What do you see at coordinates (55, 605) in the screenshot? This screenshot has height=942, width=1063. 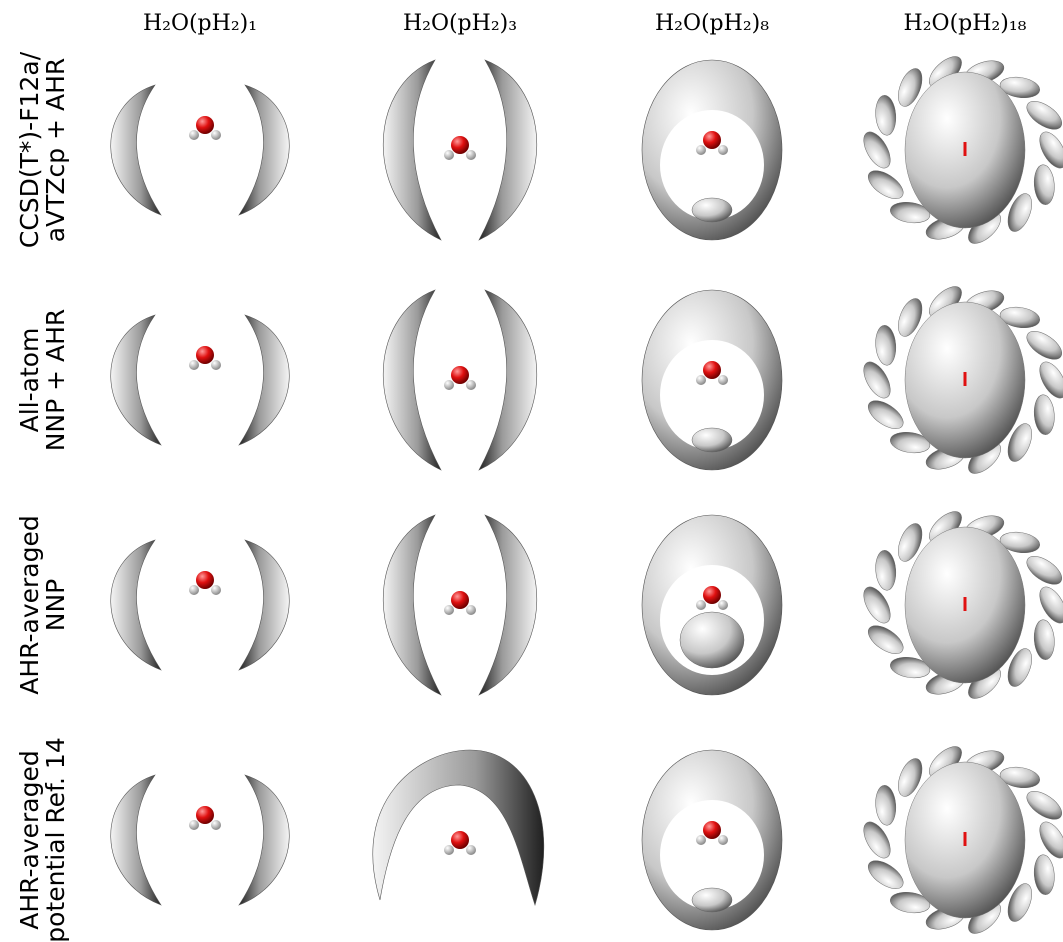 I see `row-label: NNP` at bounding box center [55, 605].